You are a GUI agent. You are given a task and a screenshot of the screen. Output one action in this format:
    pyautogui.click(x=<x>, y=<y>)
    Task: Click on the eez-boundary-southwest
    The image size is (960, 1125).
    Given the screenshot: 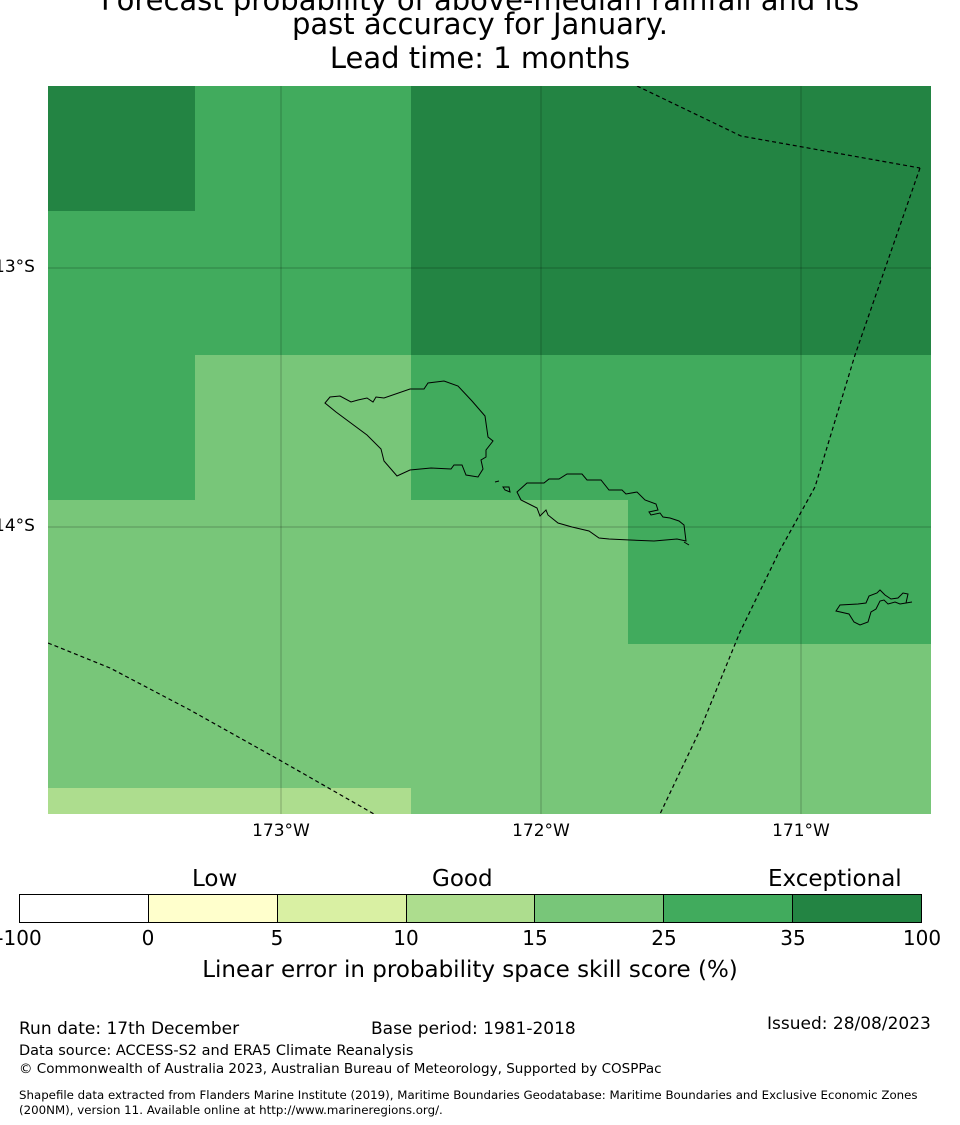 What is the action you would take?
    pyautogui.click(x=211, y=728)
    